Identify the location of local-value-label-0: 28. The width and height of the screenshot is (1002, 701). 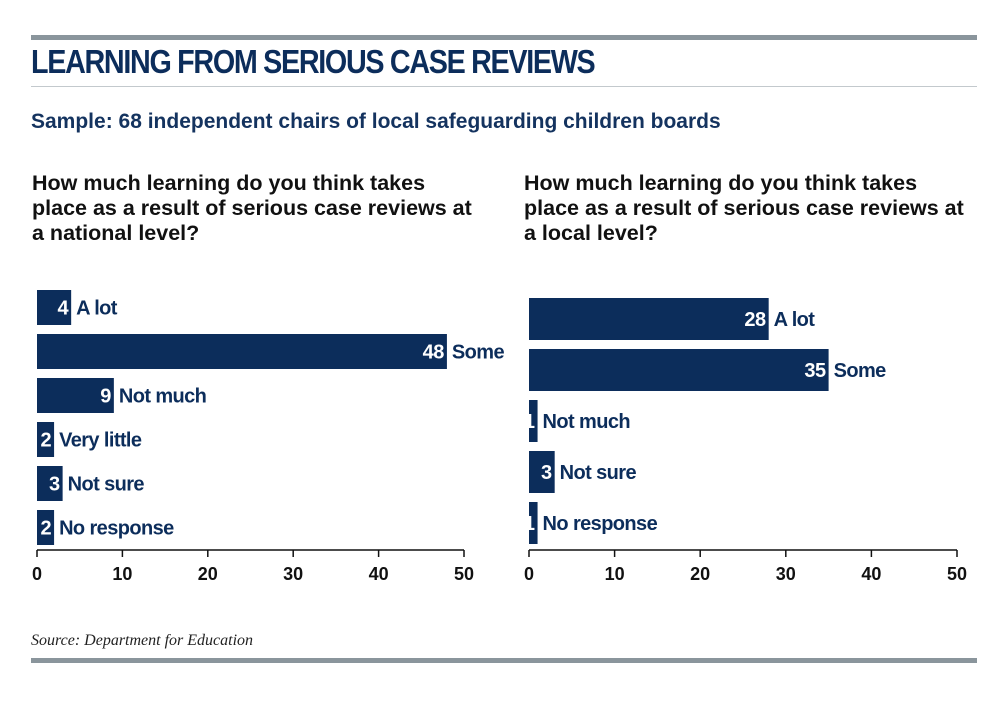
(755, 320).